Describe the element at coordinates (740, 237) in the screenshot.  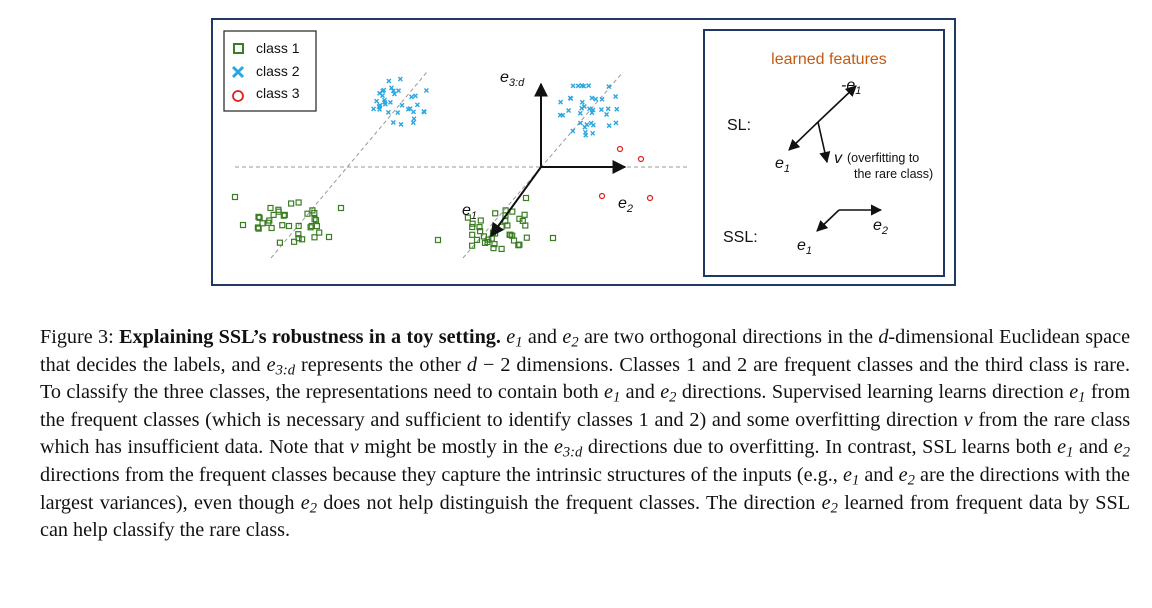
I see `ssl-label: SSL:` at that location.